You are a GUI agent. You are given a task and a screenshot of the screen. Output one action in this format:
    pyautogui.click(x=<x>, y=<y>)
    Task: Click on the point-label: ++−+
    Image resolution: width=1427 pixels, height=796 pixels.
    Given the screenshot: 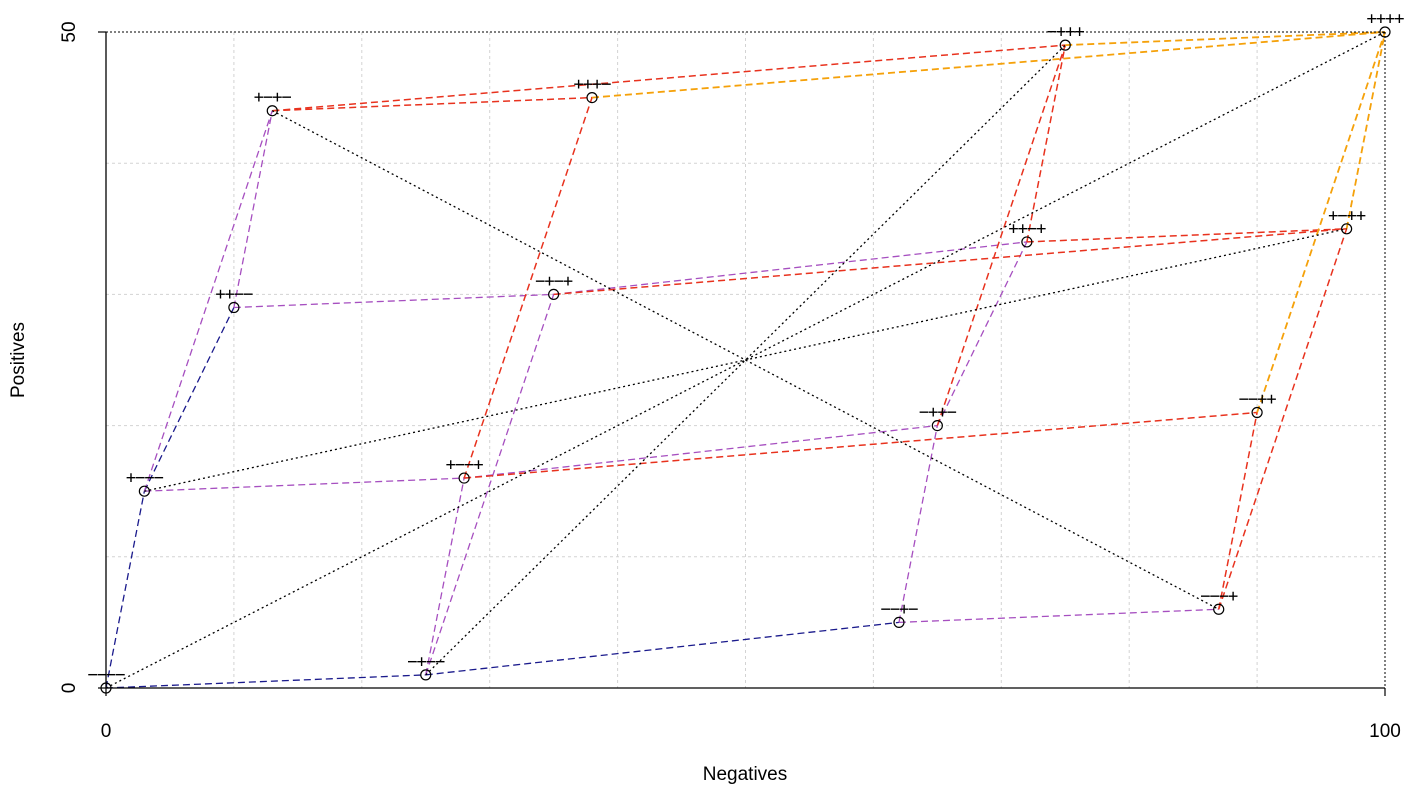 What is the action you would take?
    pyautogui.click(x=1027, y=229)
    